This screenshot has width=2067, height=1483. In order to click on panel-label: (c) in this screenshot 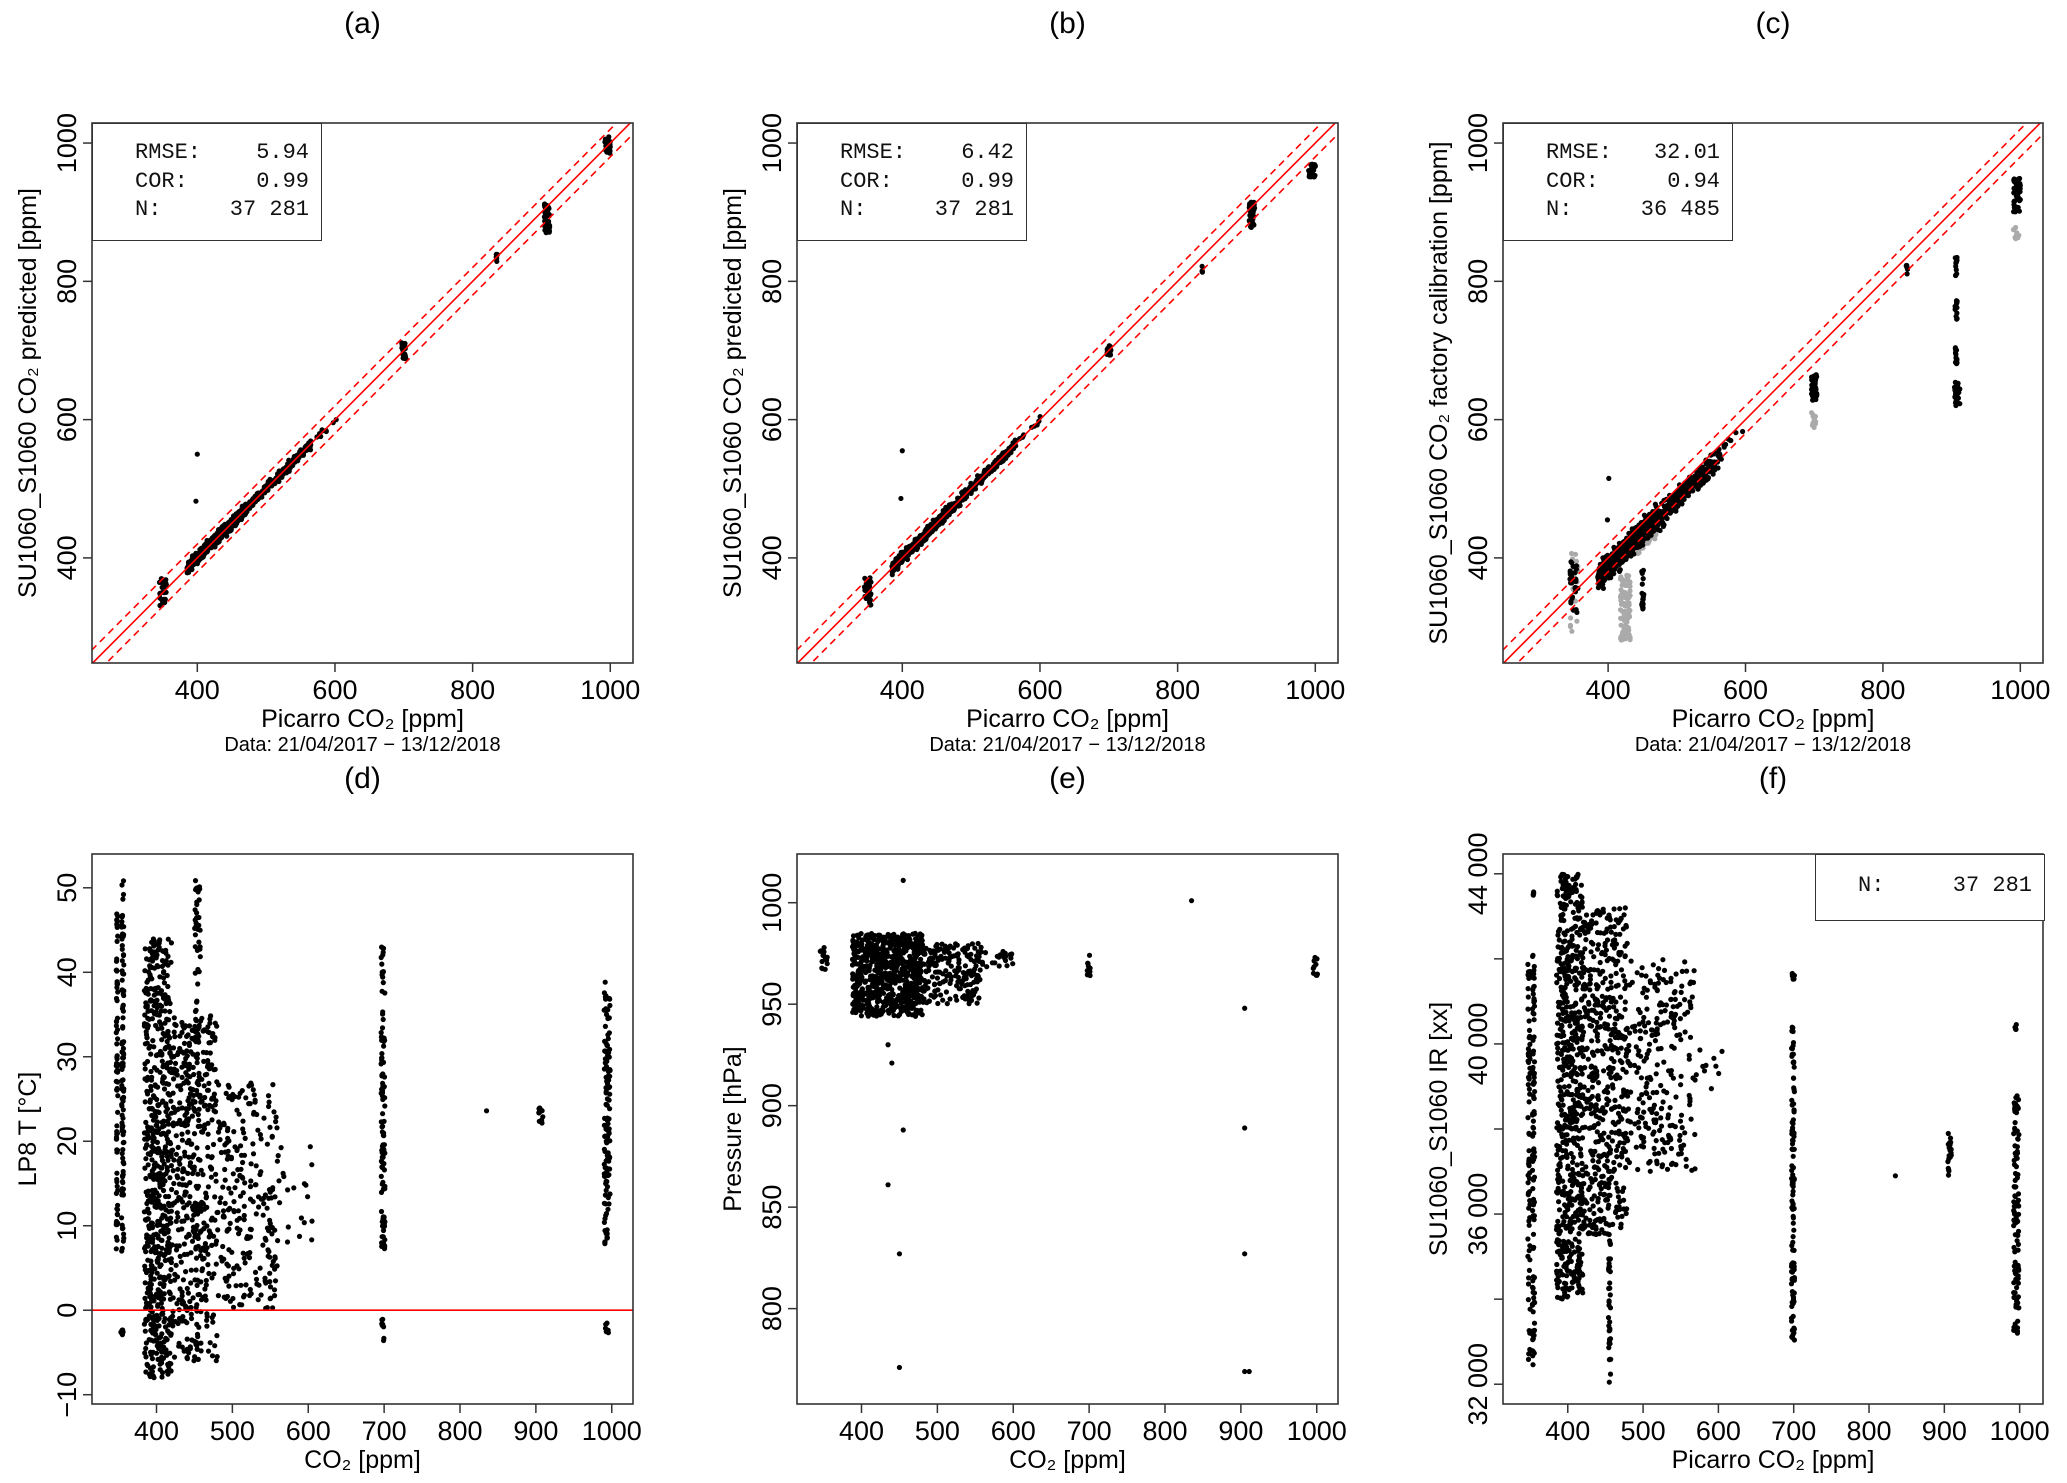, I will do `click(1773, 23)`.